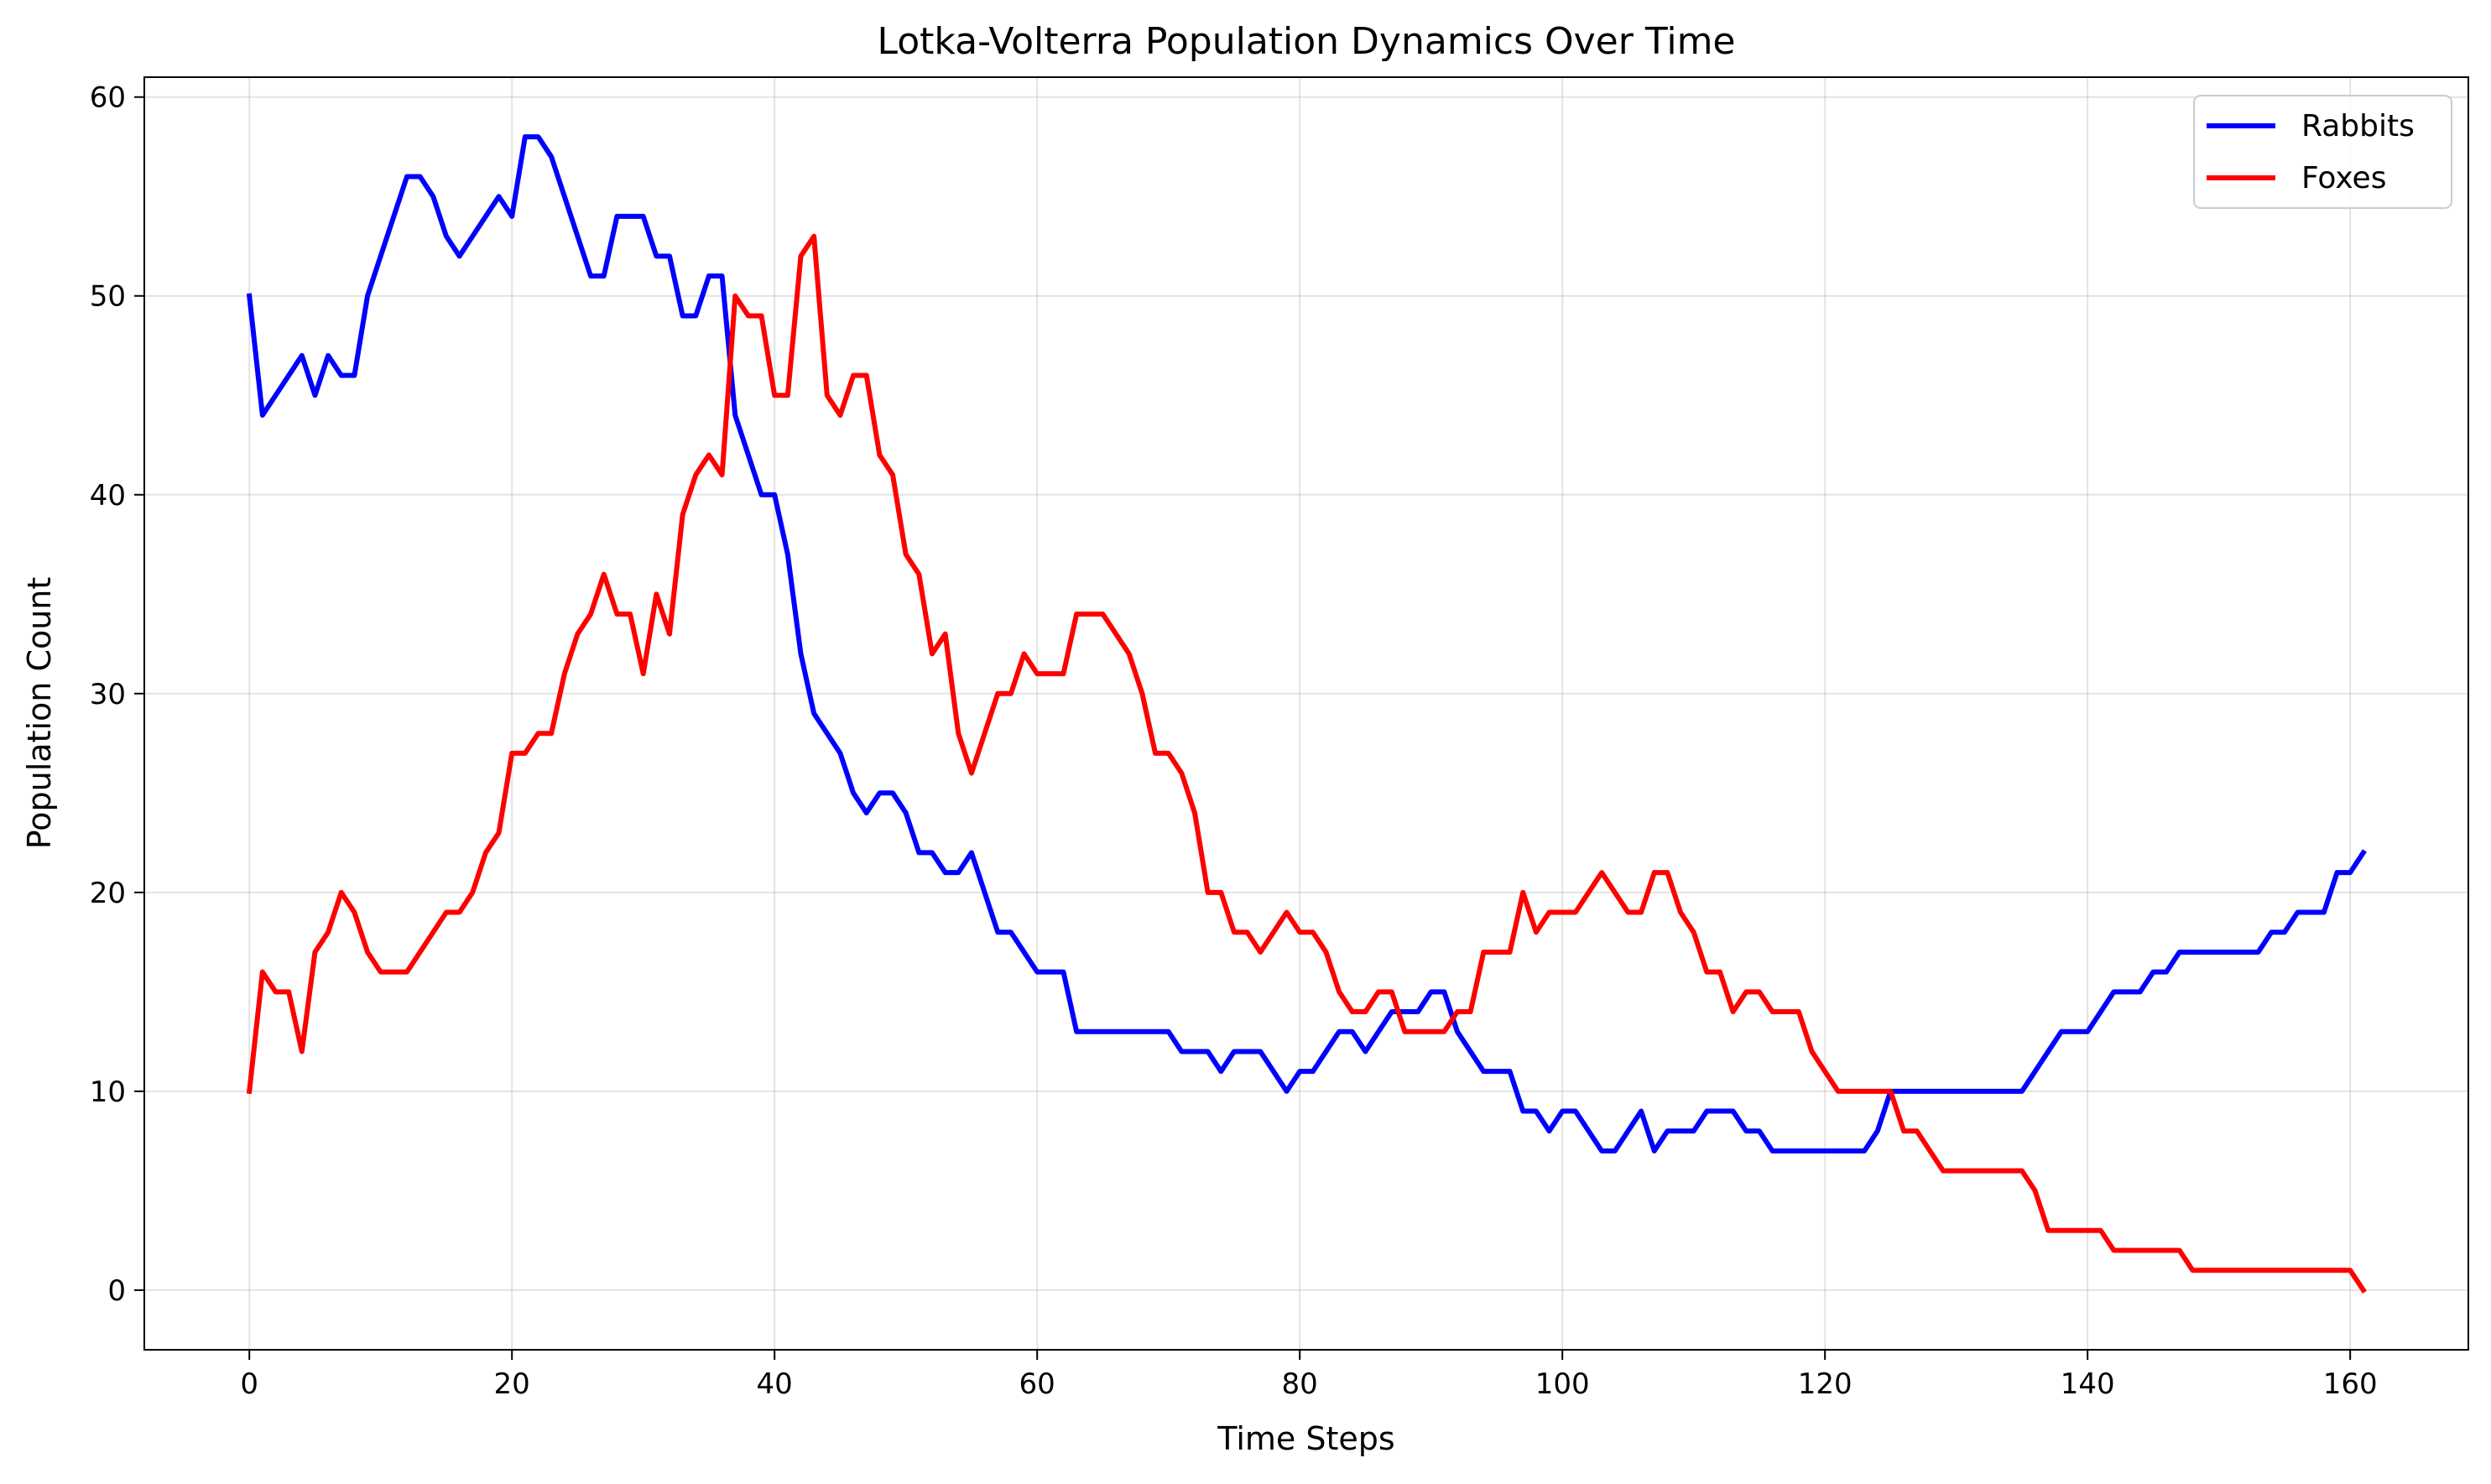  Describe the element at coordinates (1826, 1384) in the screenshot. I see `x-tick-label: 120` at that location.